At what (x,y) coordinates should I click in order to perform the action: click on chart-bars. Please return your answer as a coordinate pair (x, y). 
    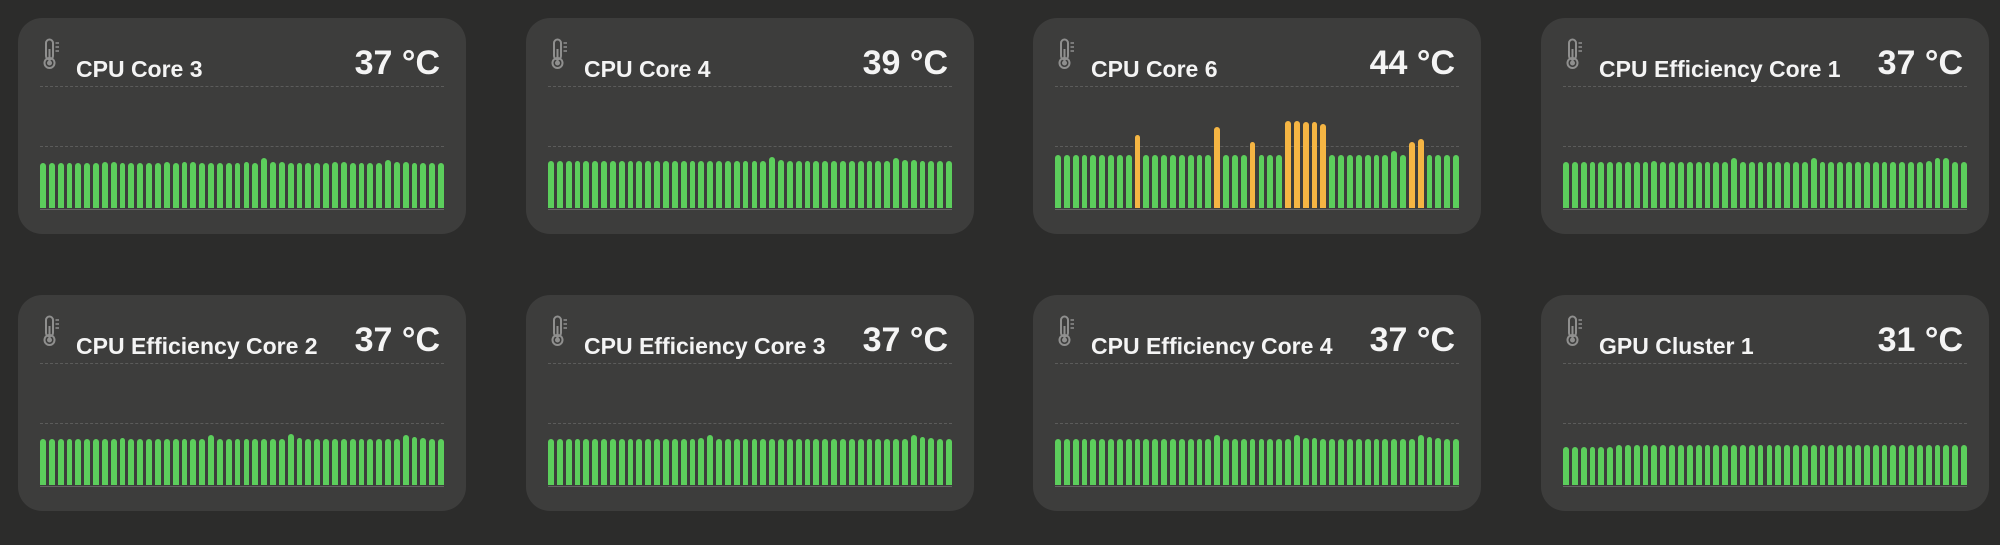
    Looking at the image, I should click on (750, 146).